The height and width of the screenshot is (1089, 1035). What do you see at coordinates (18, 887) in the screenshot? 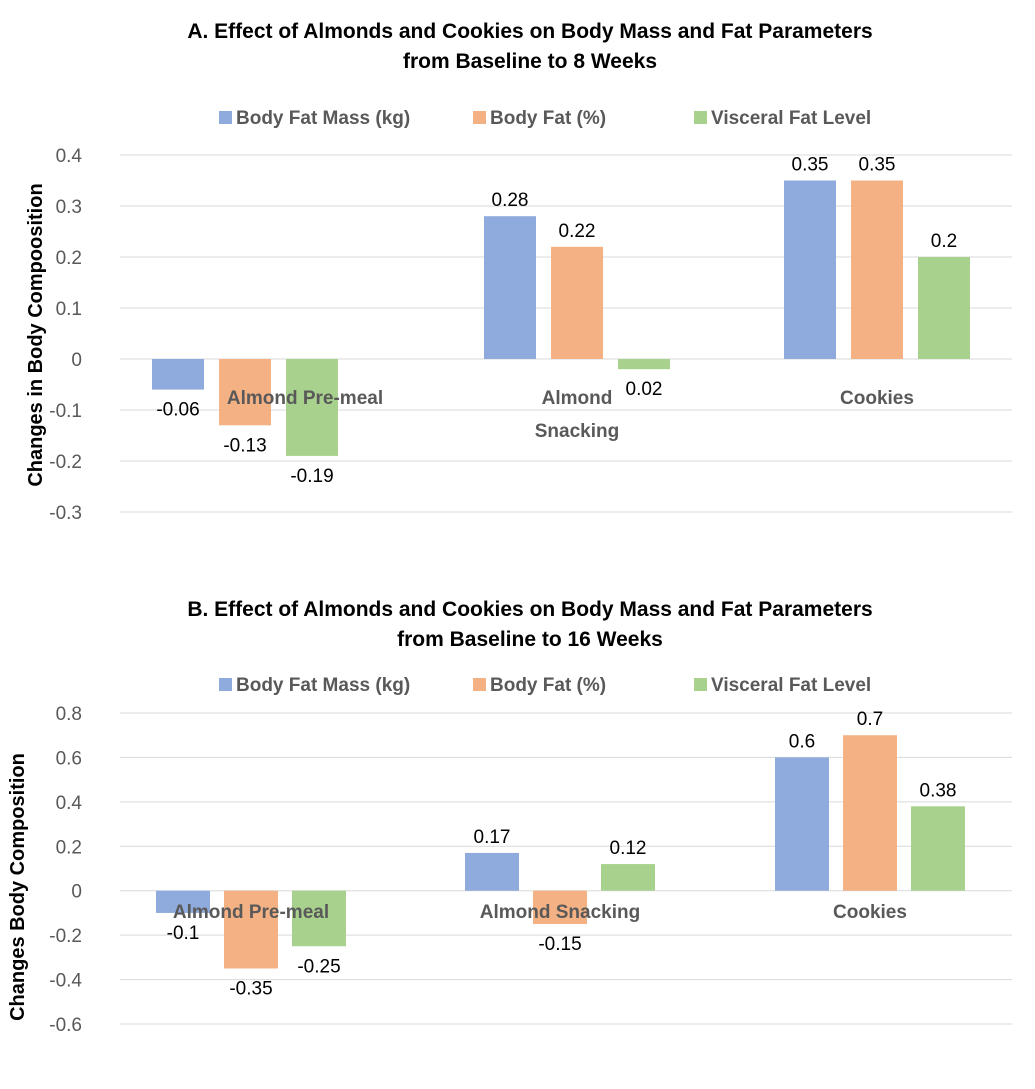
I see `chart-b-y-axis-title: Changes Body Composition` at bounding box center [18, 887].